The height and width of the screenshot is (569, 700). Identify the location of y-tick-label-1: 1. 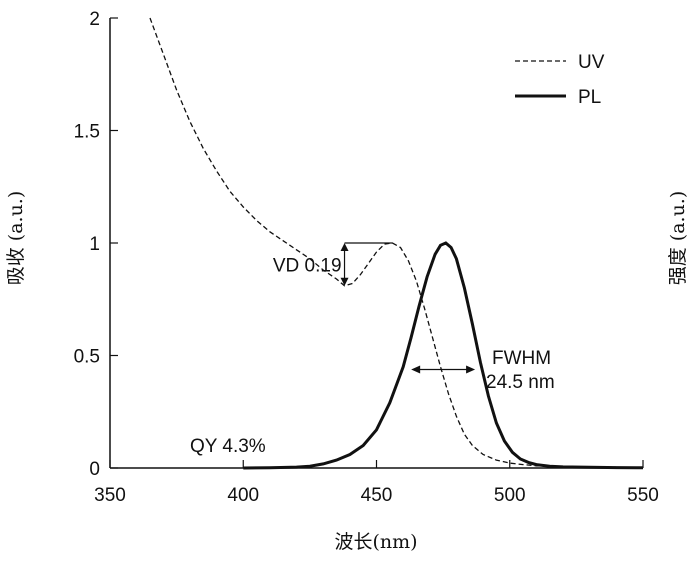
(94, 244).